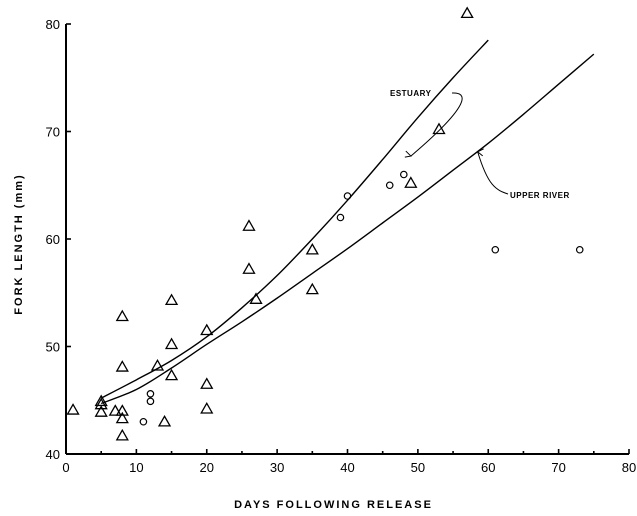  What do you see at coordinates (408, 154) in the screenshot?
I see `estuary-arrowhead` at bounding box center [408, 154].